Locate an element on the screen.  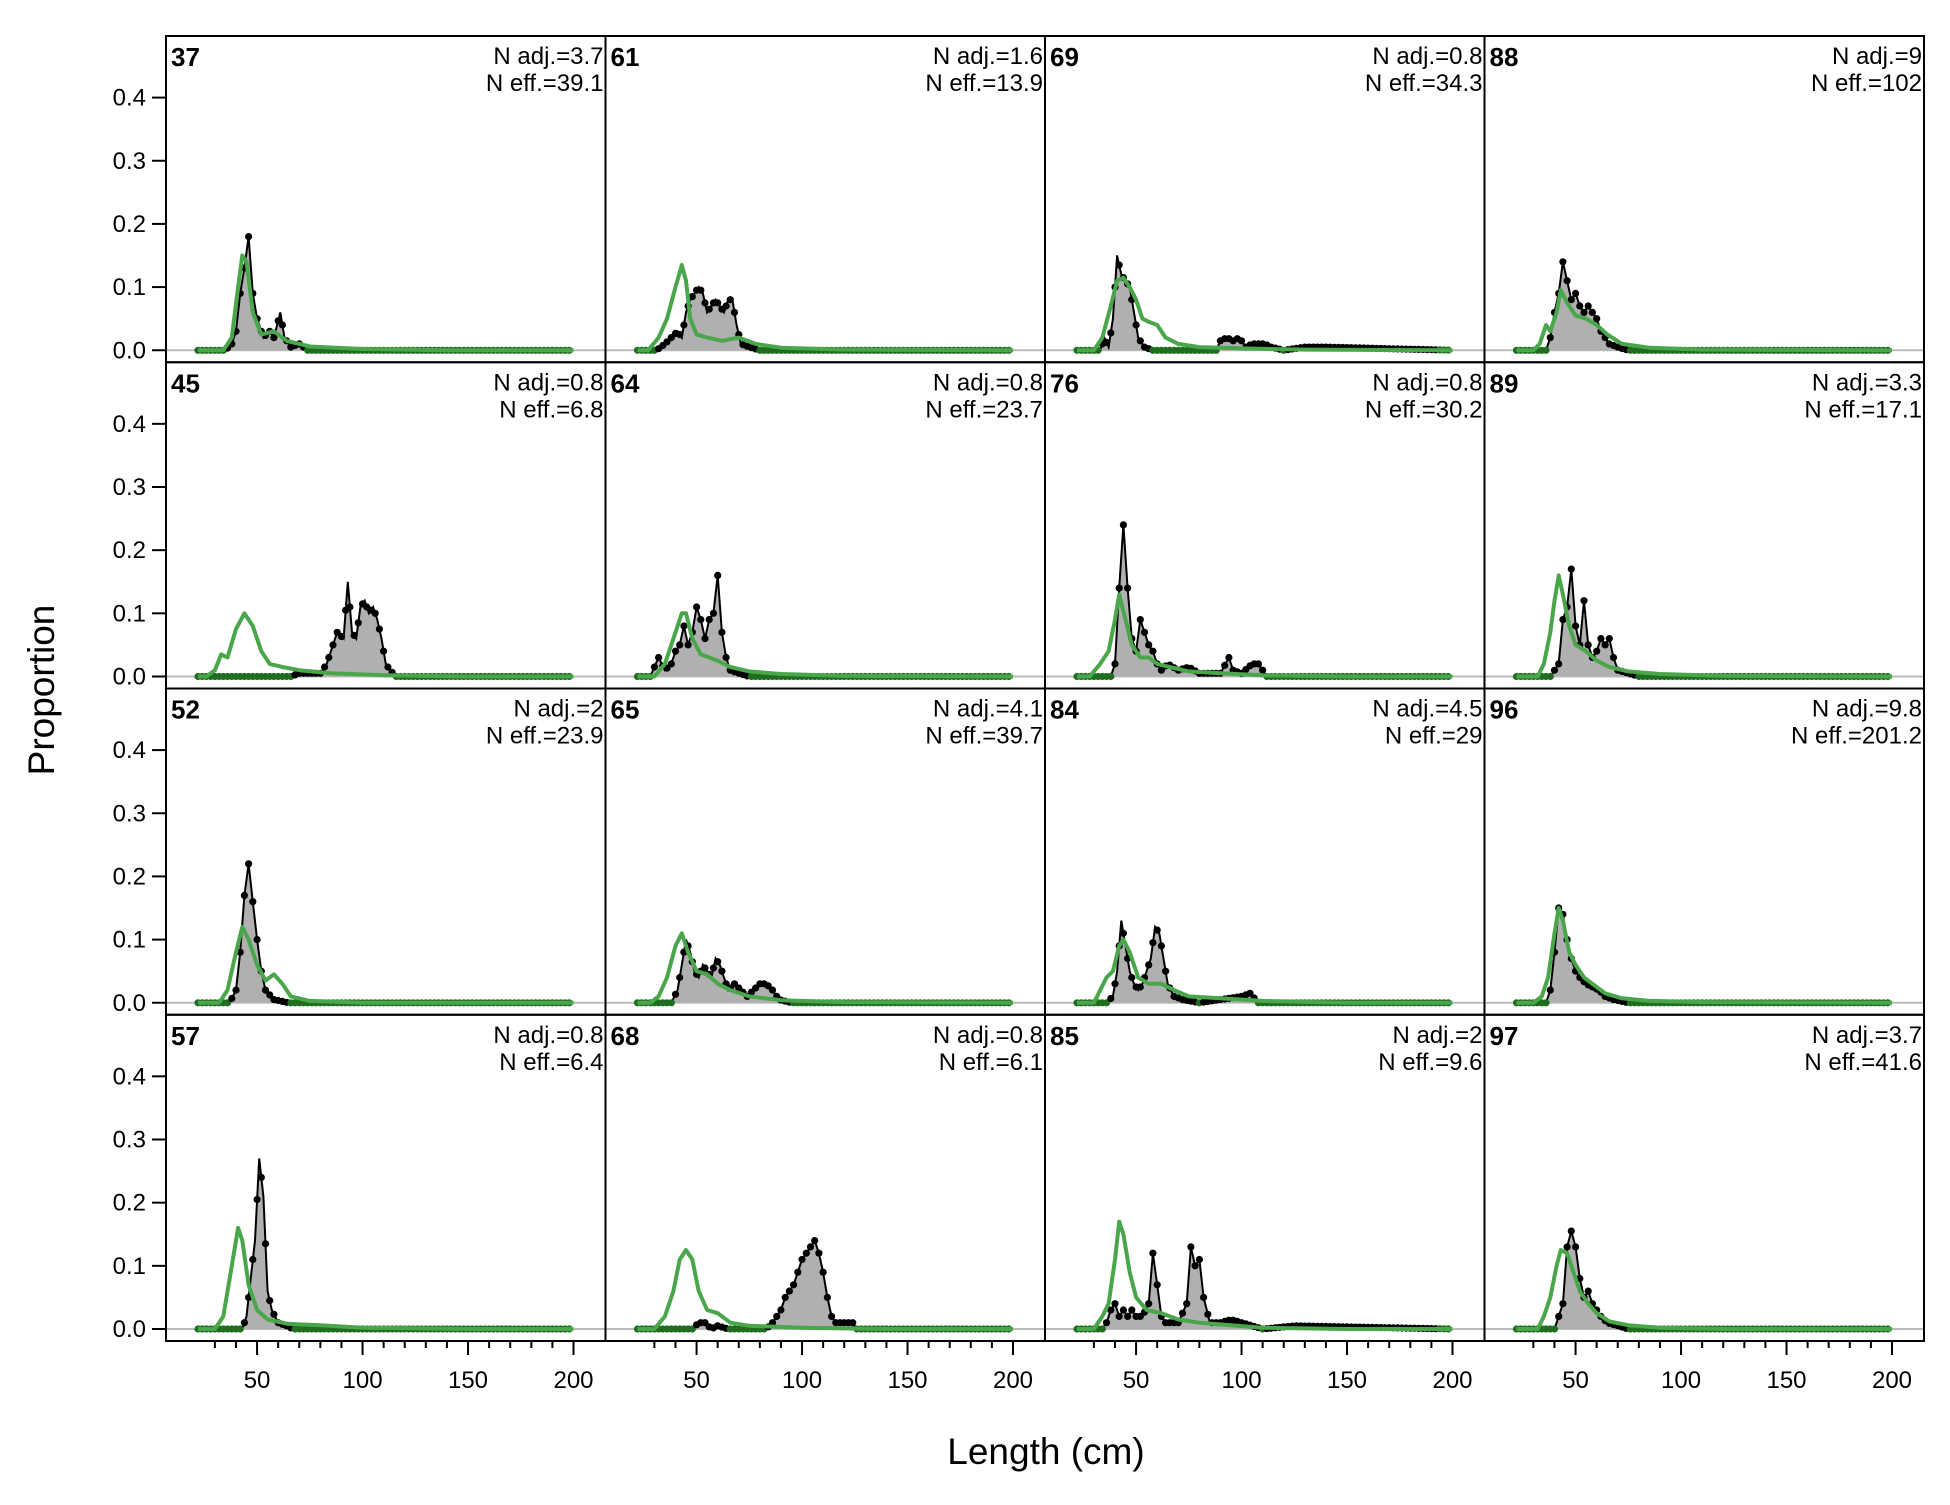
panel-76: 76 N adj.=0.8N eff.=30.2 is located at coordinates (1265, 525).